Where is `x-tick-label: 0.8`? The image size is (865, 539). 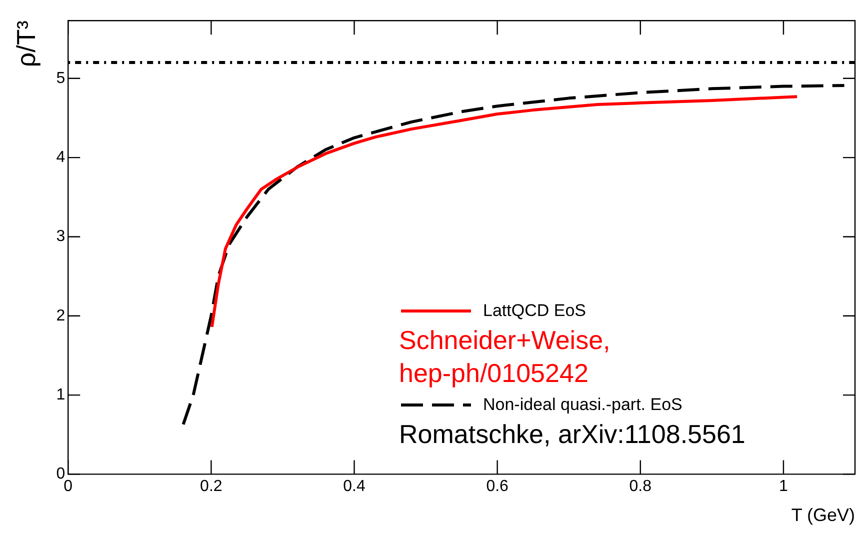
x-tick-label: 0.8 is located at coordinates (640, 487).